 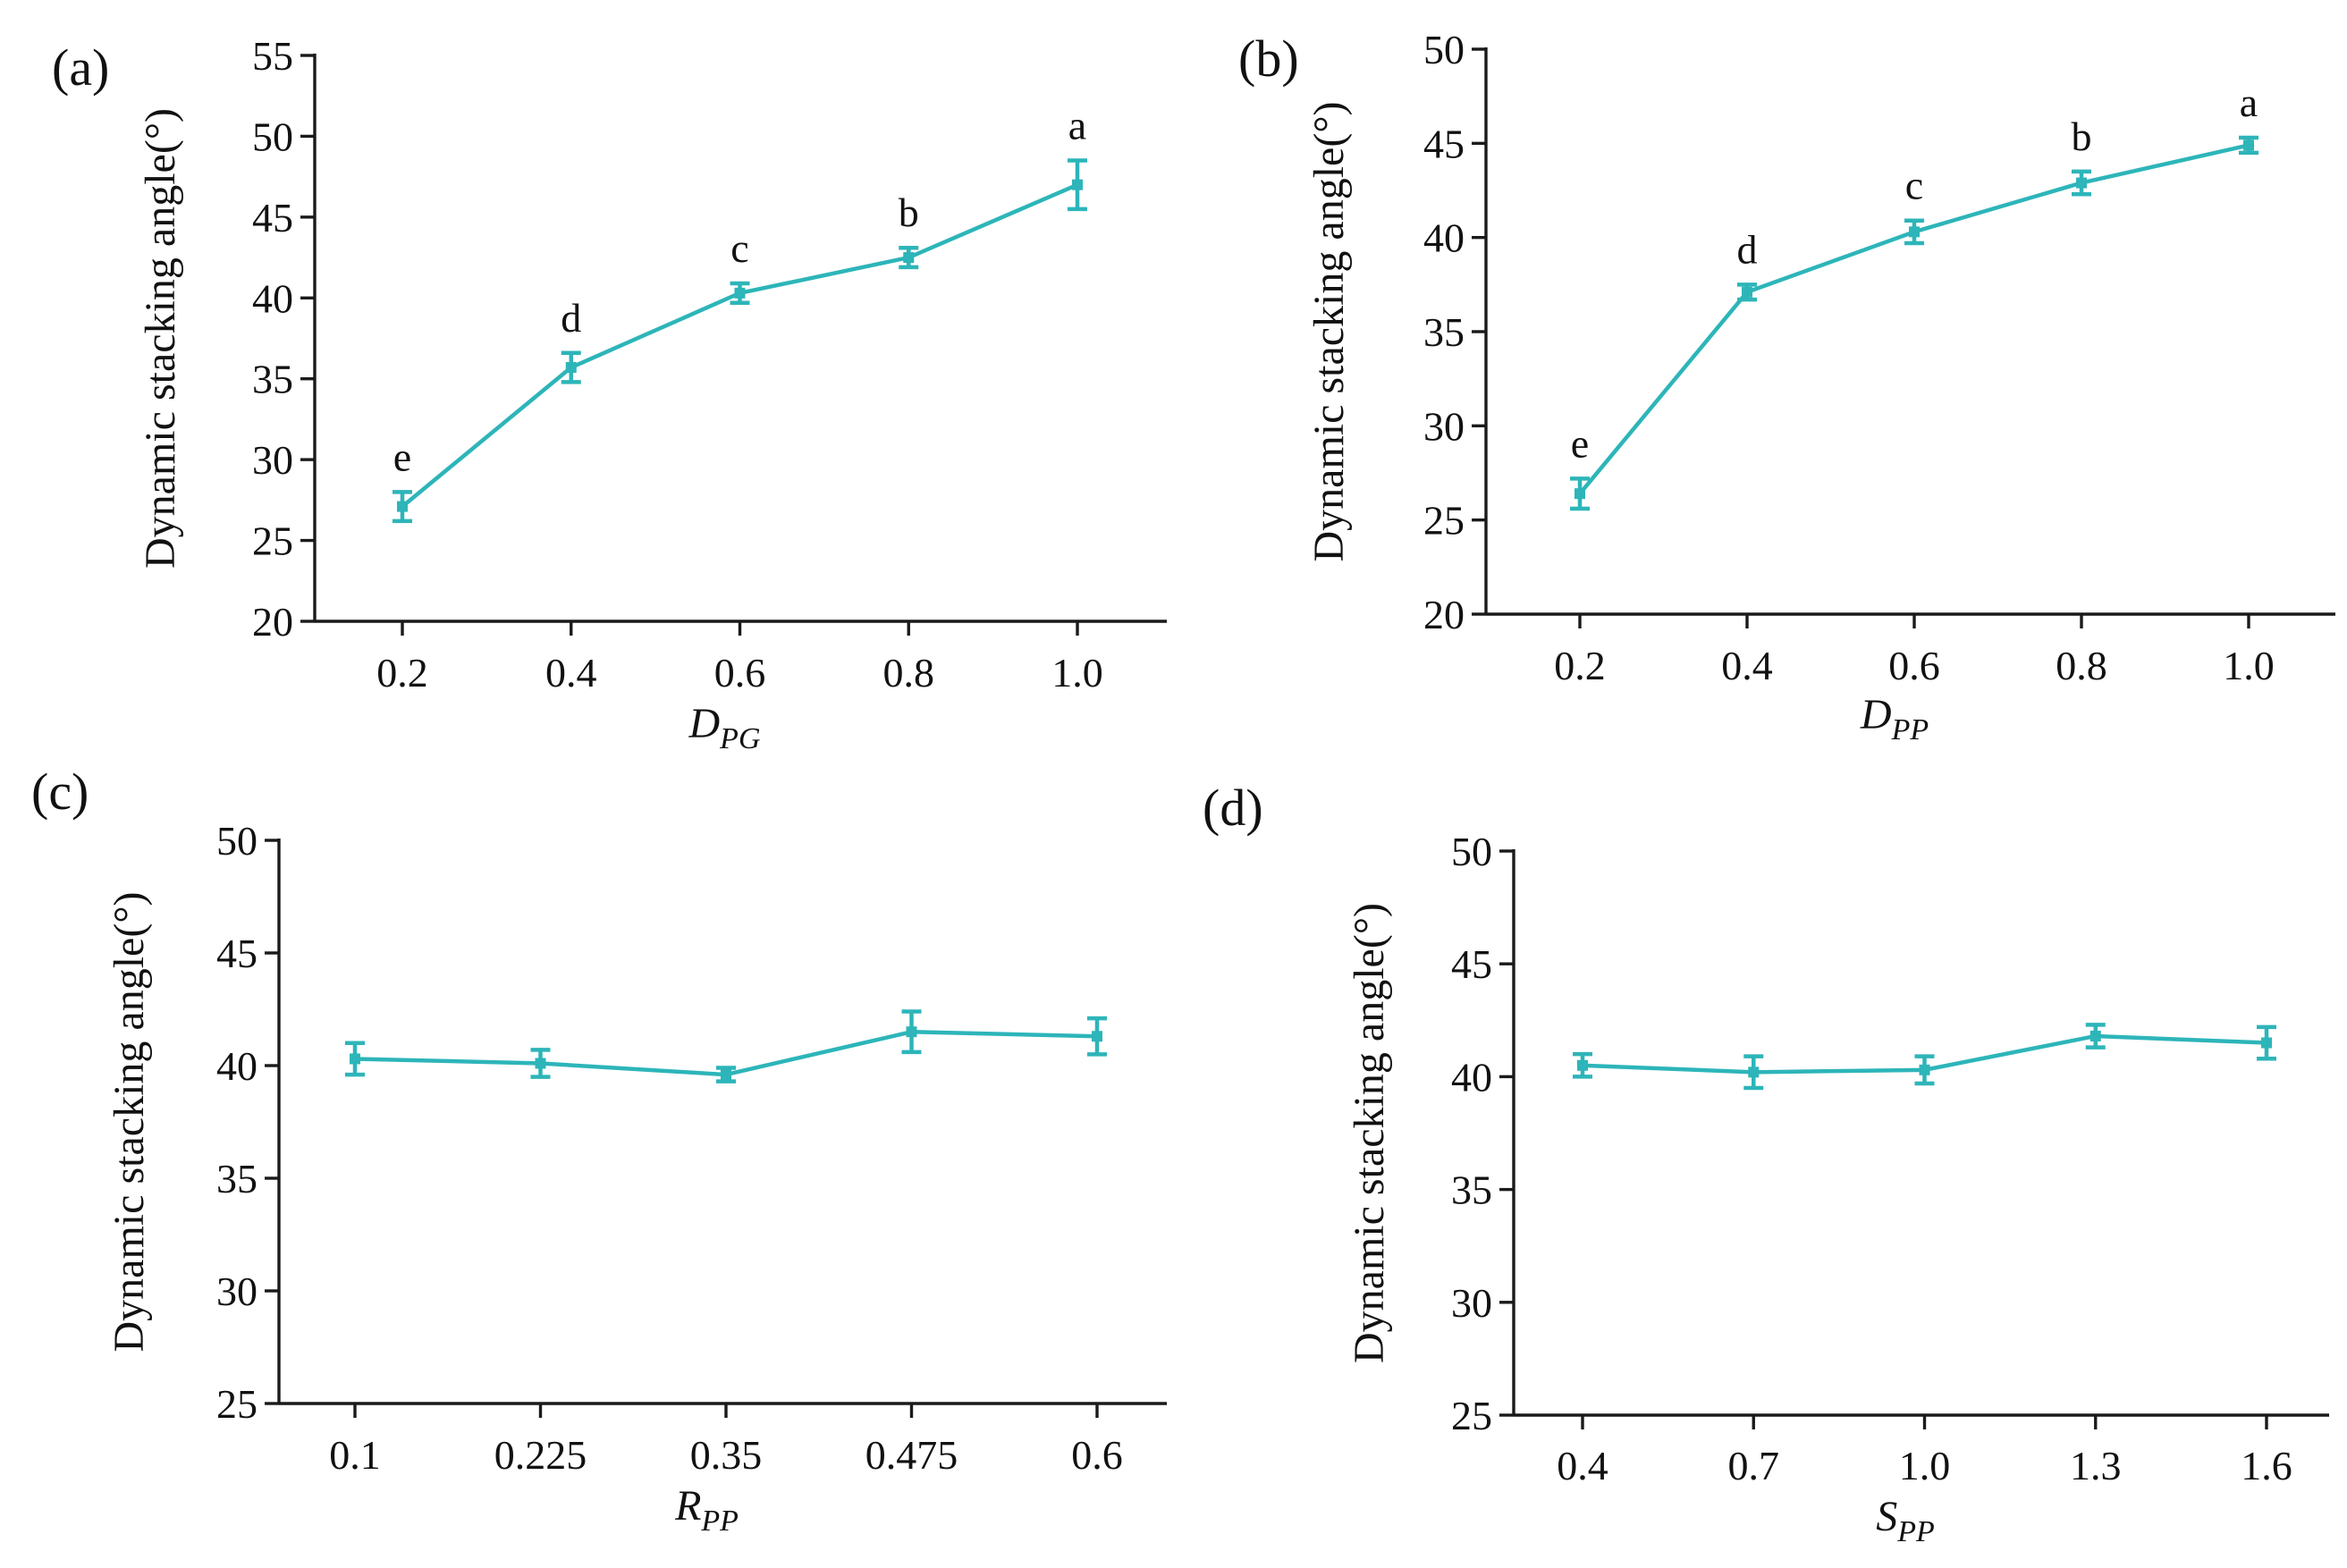 I want to click on x-axis-title: SPP, so click(x=1905, y=1520).